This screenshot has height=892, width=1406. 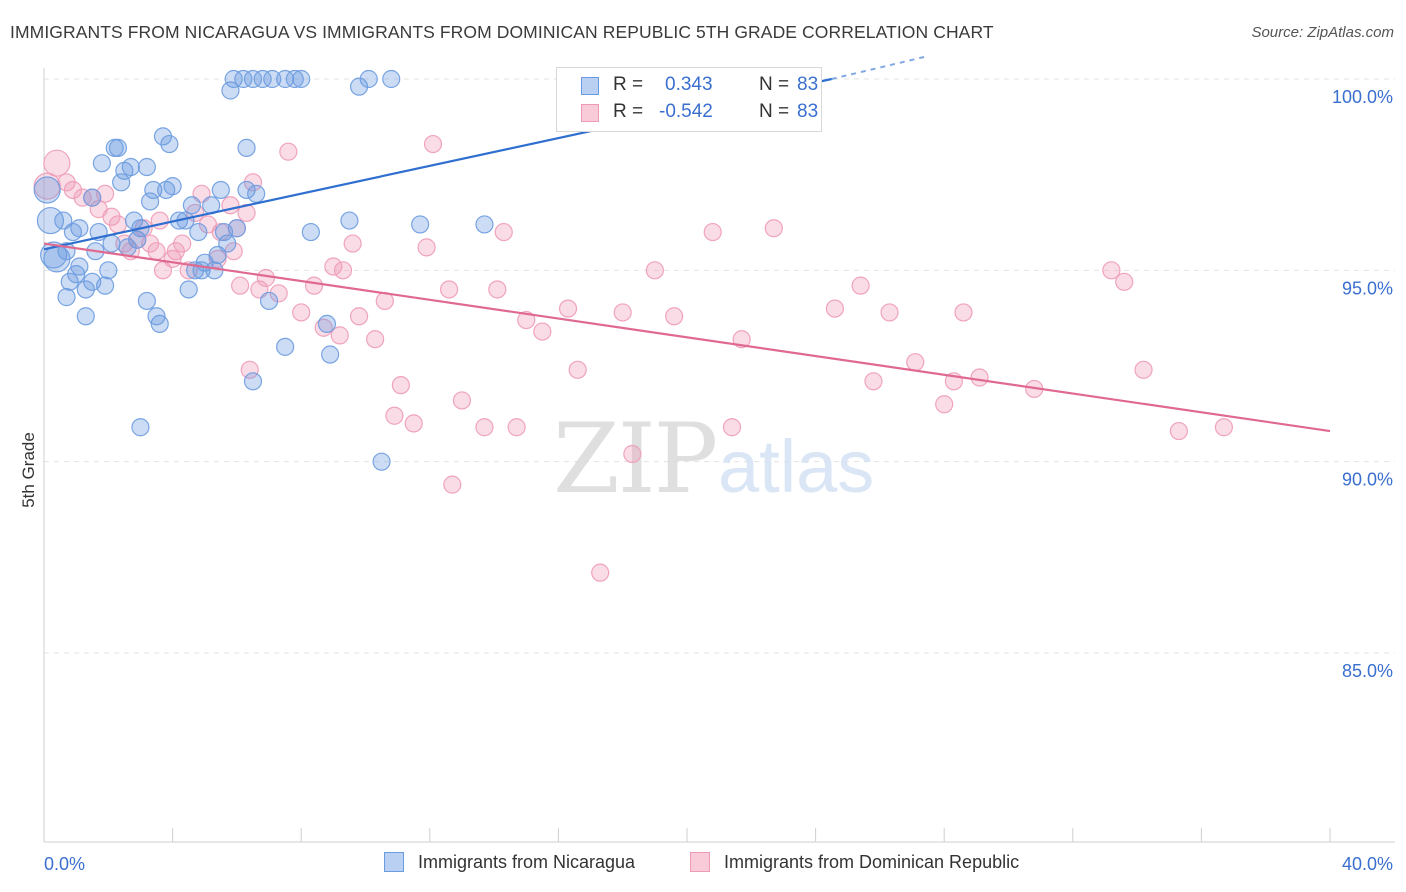 What do you see at coordinates (700, 862) in the screenshot?
I see `bottom-legend-swatch-dominican` at bounding box center [700, 862].